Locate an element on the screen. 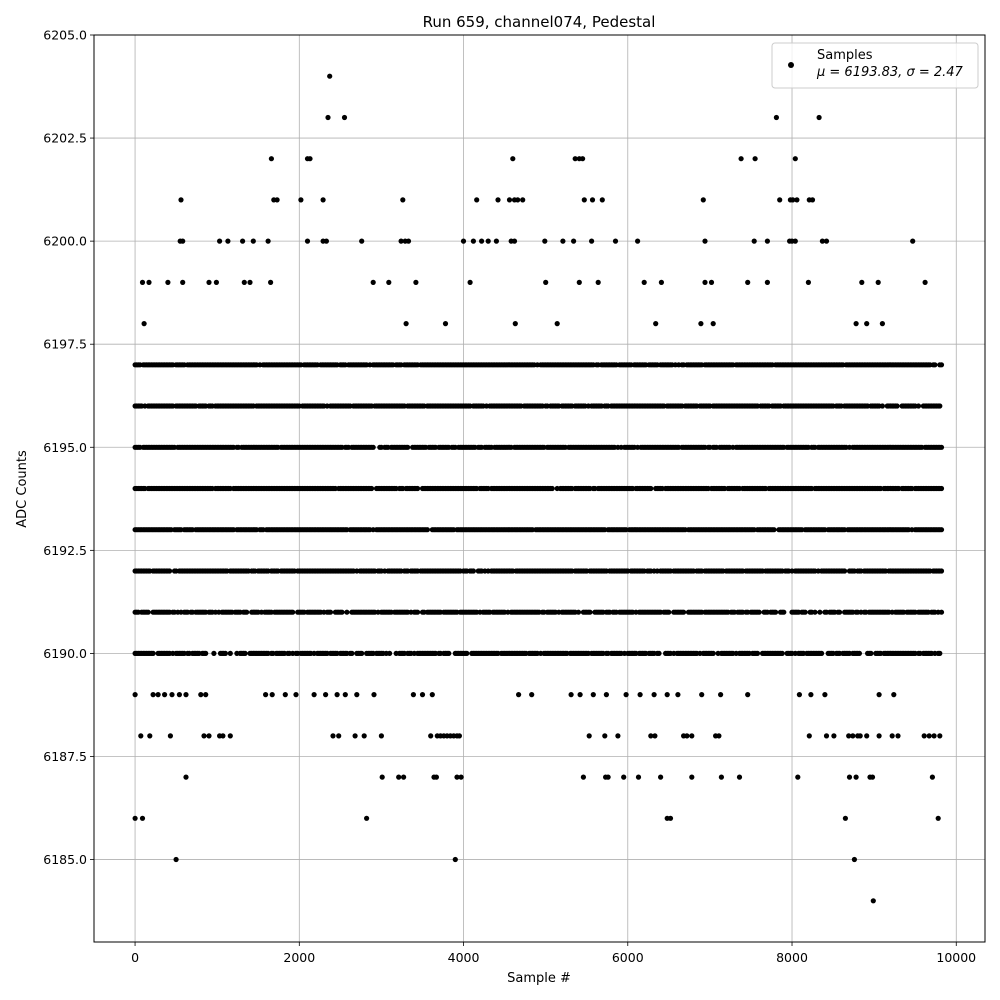  legend: Samples μ = 6193.83, σ = 2.47 is located at coordinates (875, 65).